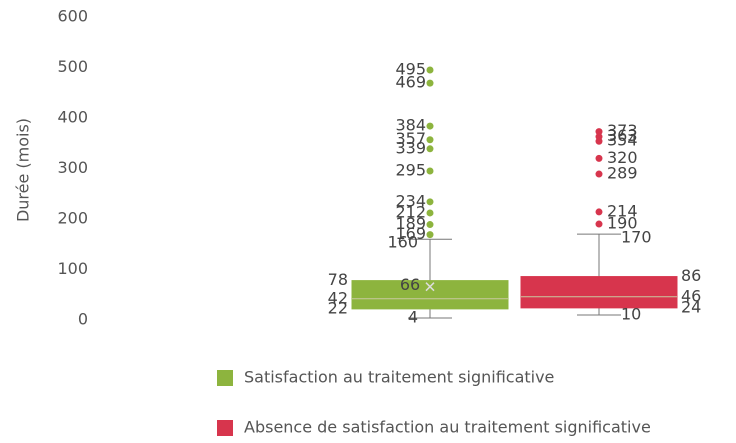 This screenshot has width=736, height=443. Describe the element at coordinates (83, 319) in the screenshot. I see `y-tick-label: 0` at that location.